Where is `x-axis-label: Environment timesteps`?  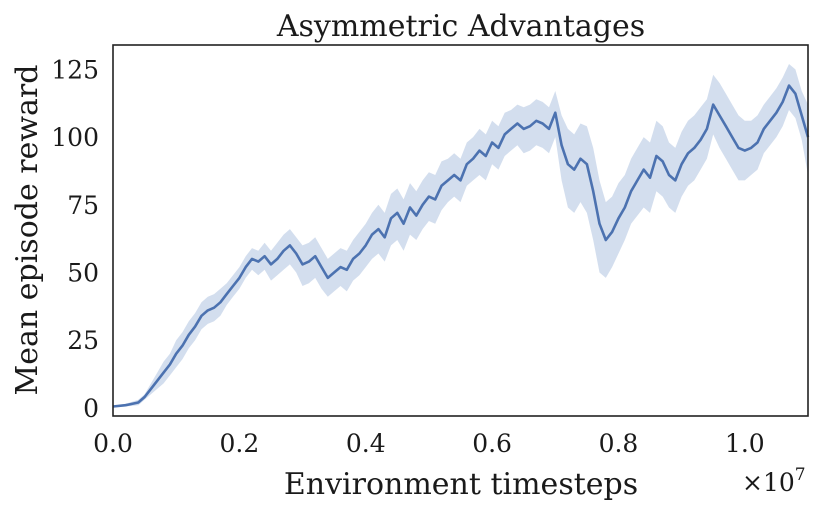 x-axis-label: Environment timesteps is located at coordinates (461, 484).